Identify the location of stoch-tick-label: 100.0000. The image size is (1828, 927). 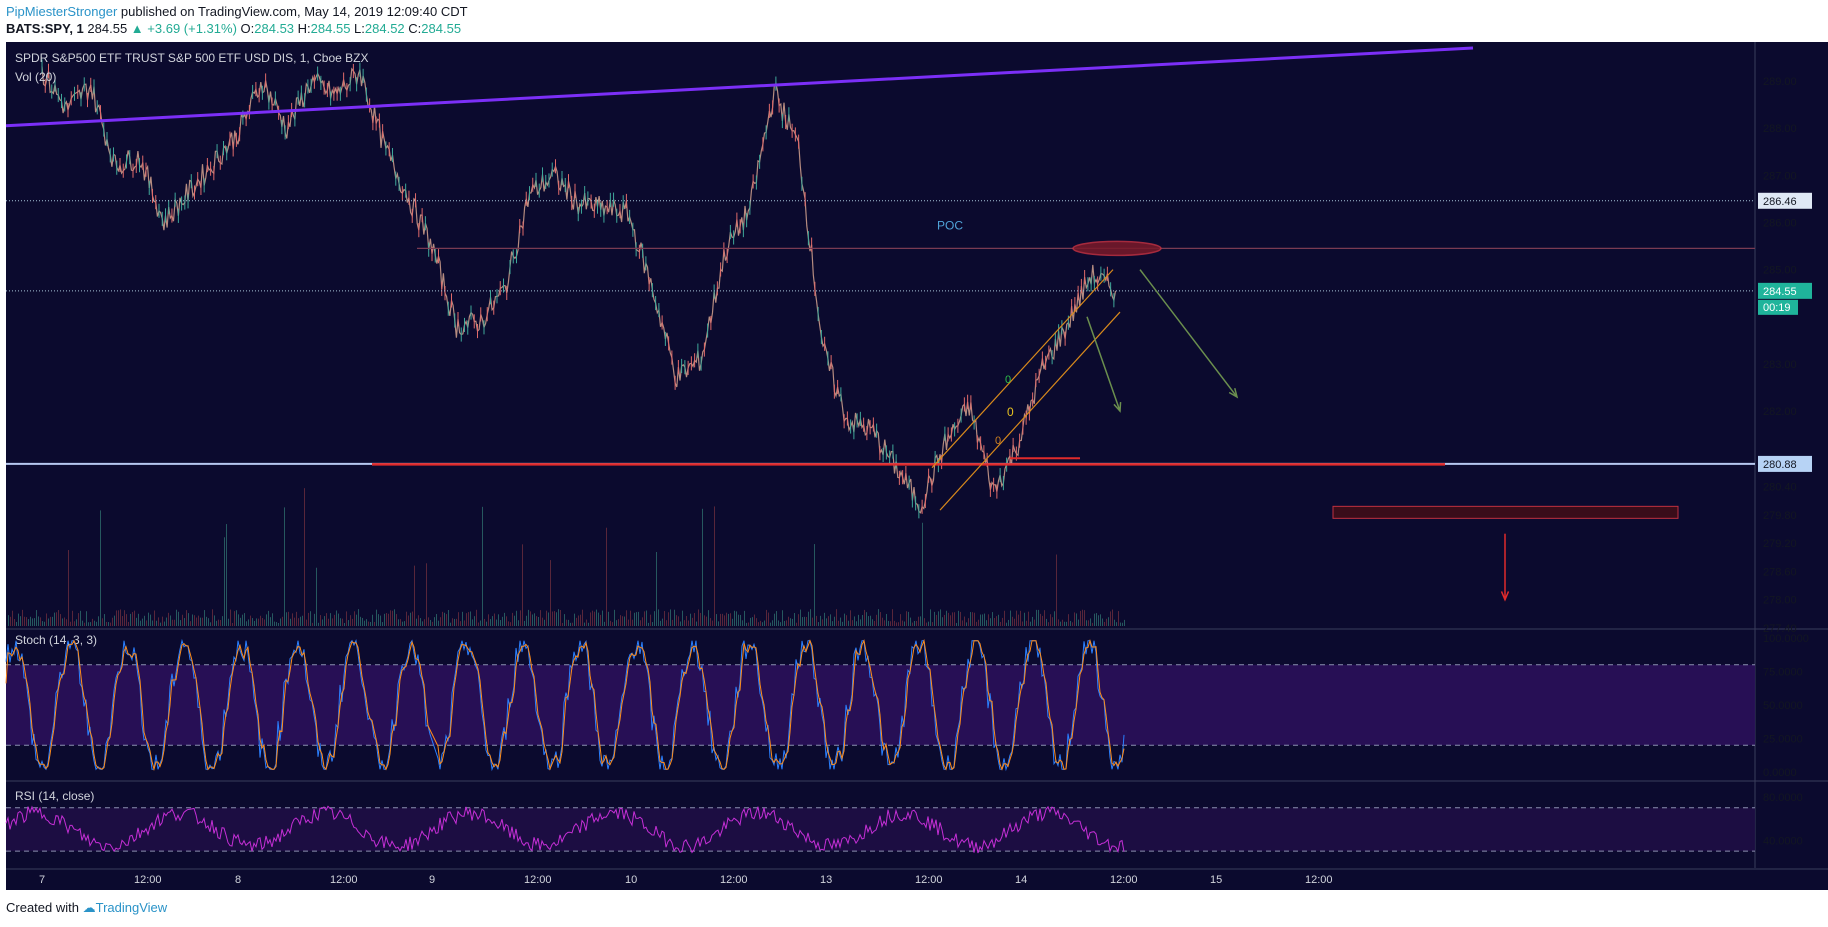
(1786, 639).